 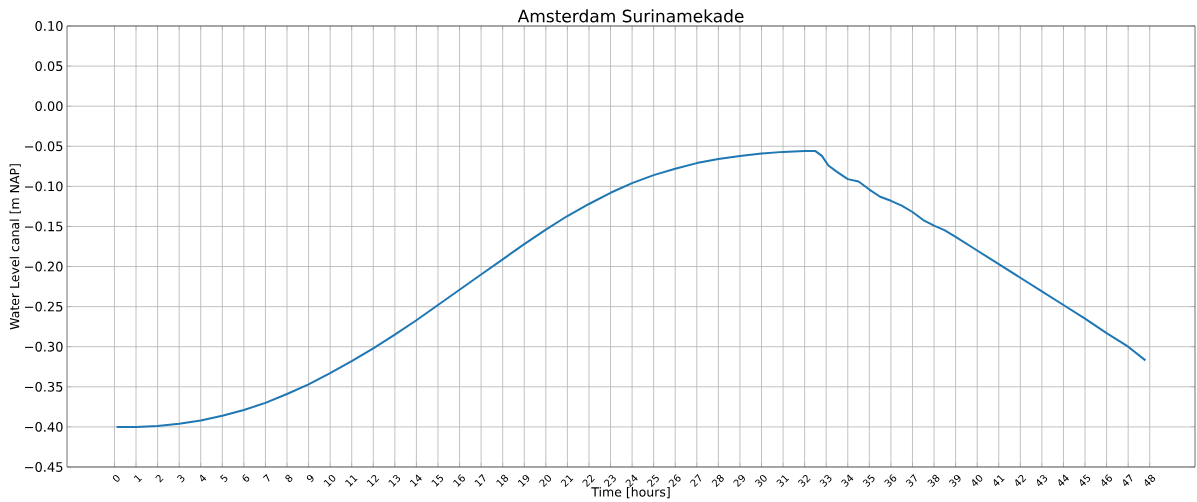 What do you see at coordinates (415, 480) in the screenshot?
I see `x-tick-label: 14` at bounding box center [415, 480].